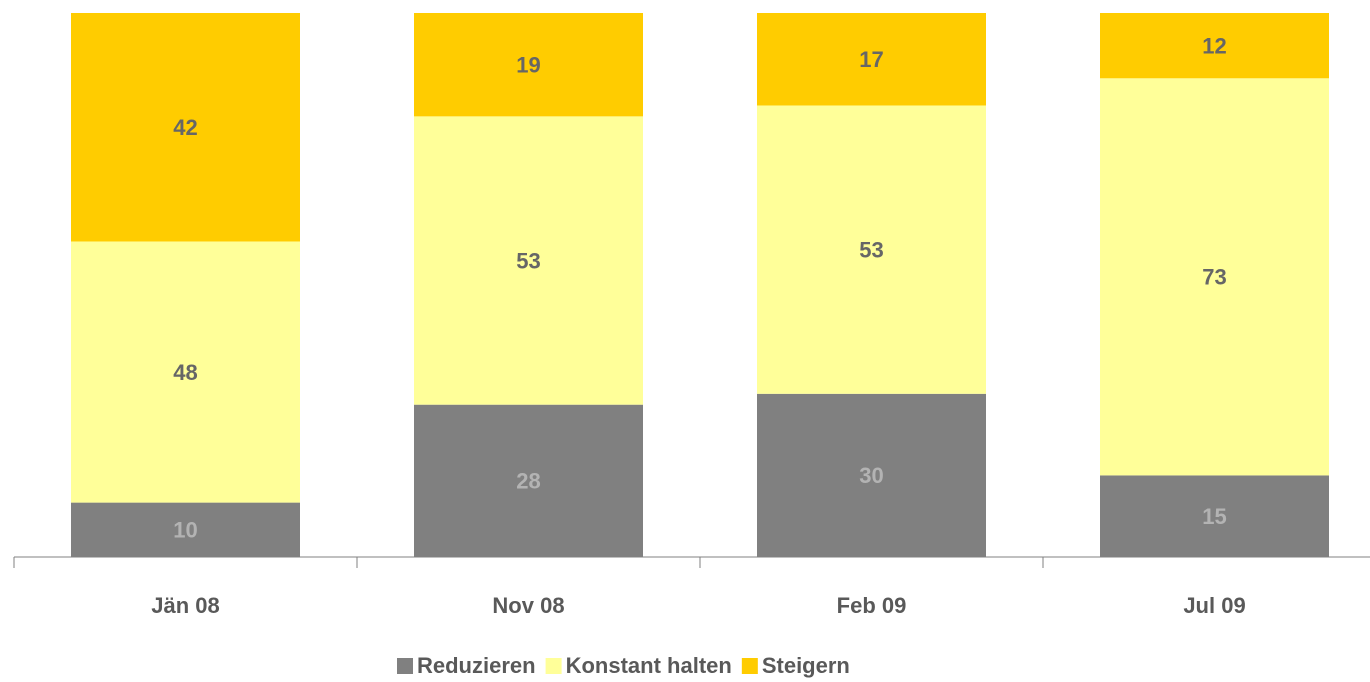 The width and height of the screenshot is (1370, 682). I want to click on value-label: 12, so click(1214, 45).